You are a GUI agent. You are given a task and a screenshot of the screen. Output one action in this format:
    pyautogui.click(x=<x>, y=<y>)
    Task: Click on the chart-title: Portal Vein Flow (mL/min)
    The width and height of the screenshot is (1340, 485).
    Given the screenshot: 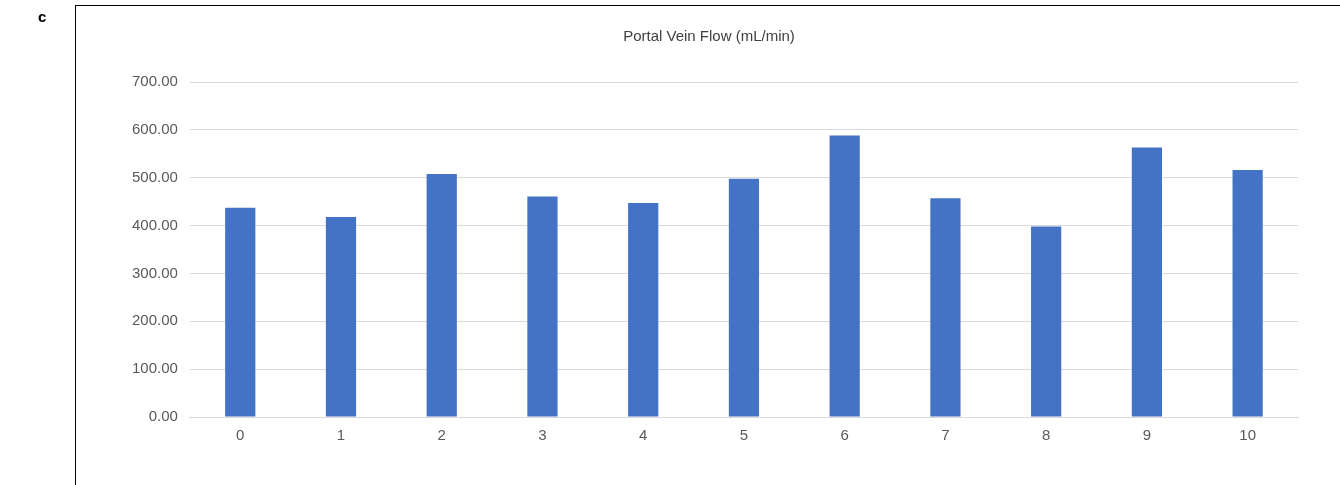 What is the action you would take?
    pyautogui.click(x=709, y=36)
    